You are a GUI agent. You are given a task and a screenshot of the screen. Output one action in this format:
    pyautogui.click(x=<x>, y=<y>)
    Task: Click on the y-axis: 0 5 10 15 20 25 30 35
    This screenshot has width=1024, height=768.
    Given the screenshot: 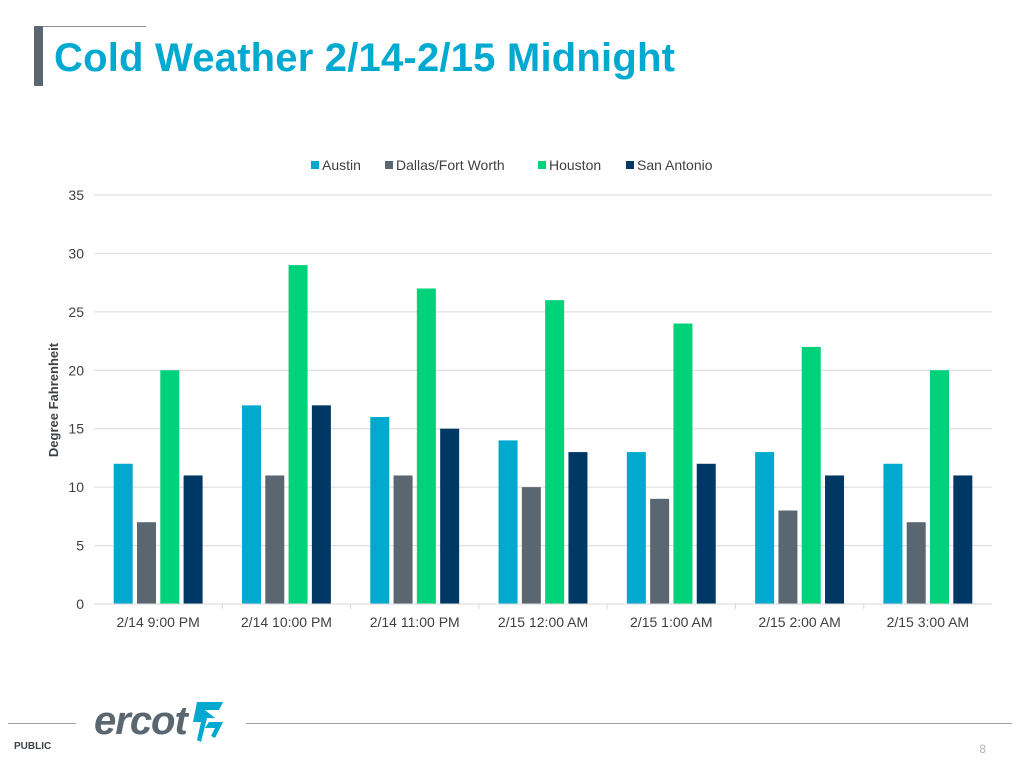 What is the action you would take?
    pyautogui.click(x=76, y=399)
    